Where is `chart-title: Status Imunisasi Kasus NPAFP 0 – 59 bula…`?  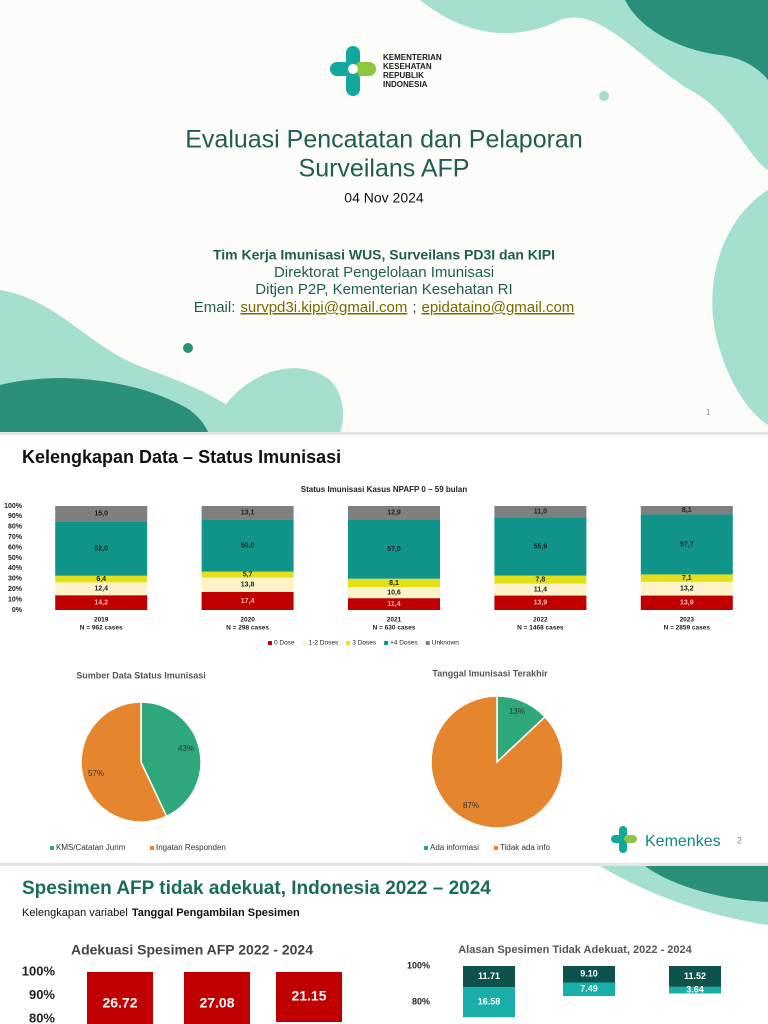
chart-title: Status Imunisasi Kasus NPAFP 0 – 59 bula… is located at coordinates (384, 489).